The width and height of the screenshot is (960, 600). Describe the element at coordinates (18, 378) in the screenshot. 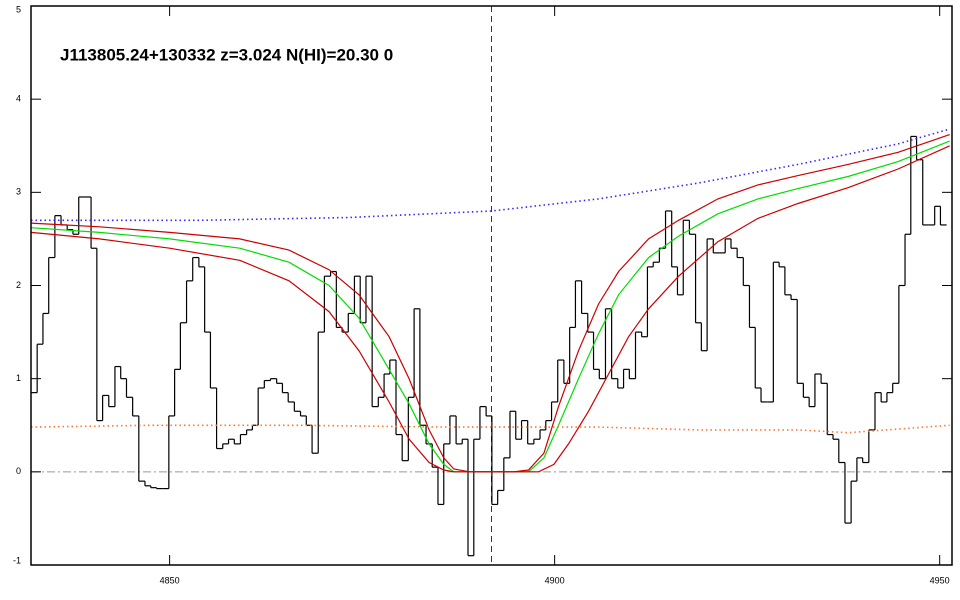

I see `y-tick-label: 1` at that location.